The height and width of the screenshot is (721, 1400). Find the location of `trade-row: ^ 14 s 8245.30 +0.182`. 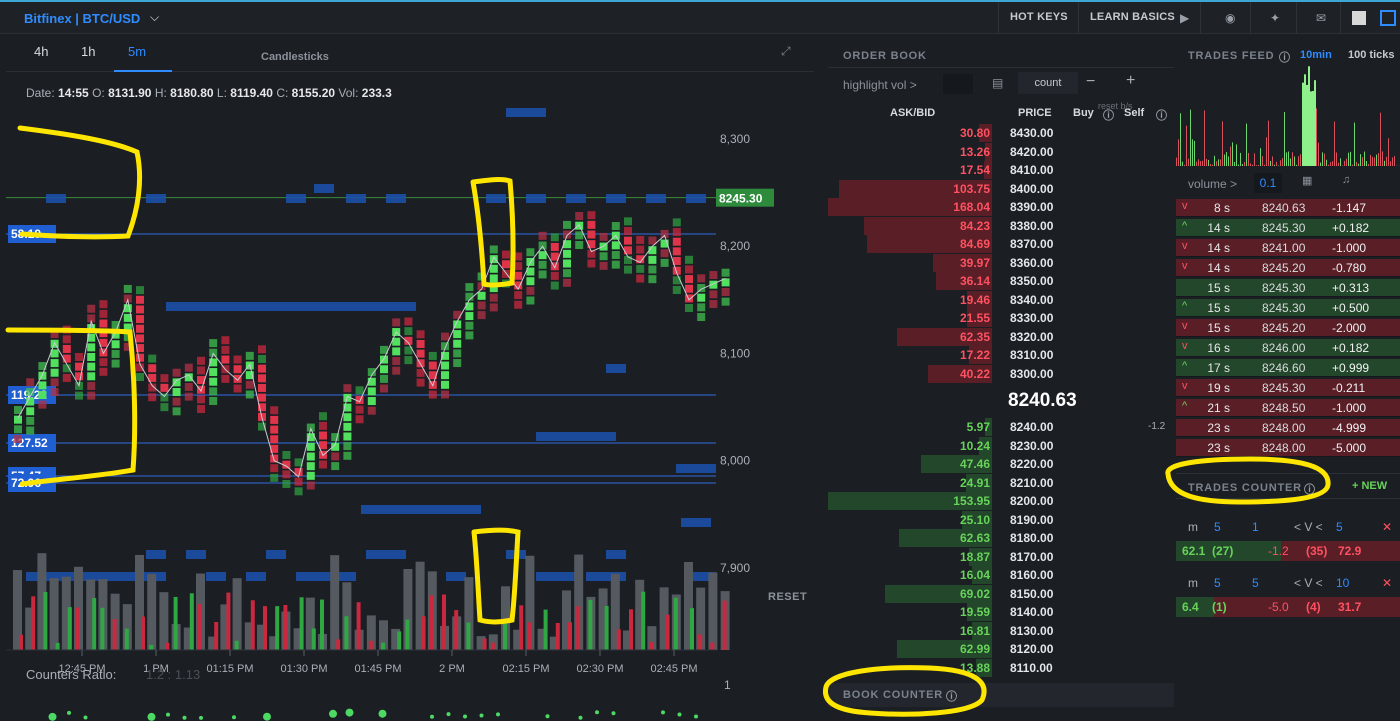

trade-row: ^ 14 s 8245.30 +0.182 is located at coordinates (1288, 228).